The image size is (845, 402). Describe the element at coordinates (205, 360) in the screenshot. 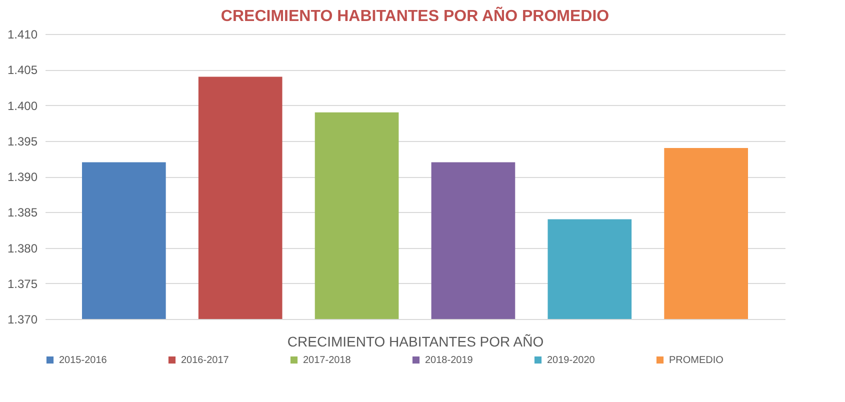

I see `legend-label: 2016-2017` at that location.